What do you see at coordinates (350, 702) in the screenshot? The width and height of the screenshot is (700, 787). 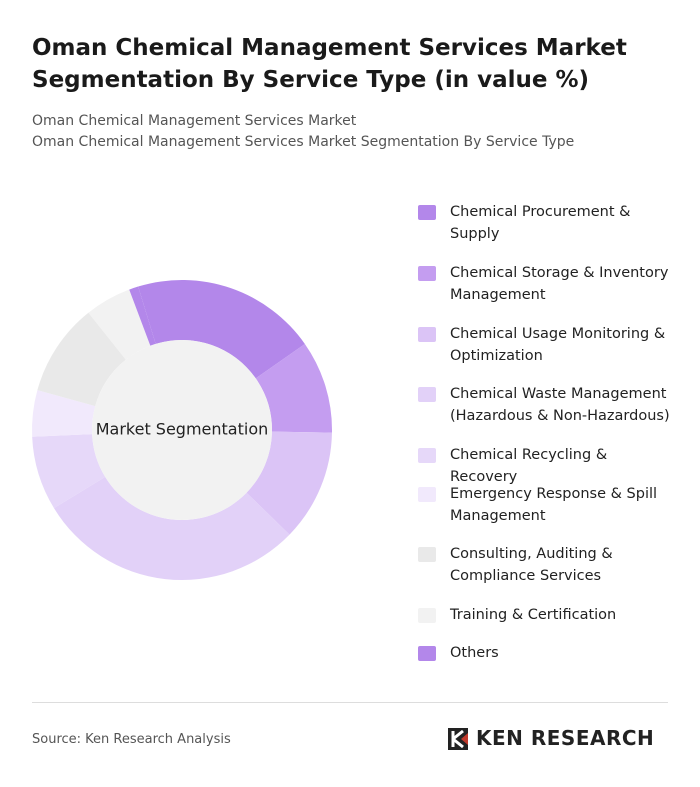 I see `divider` at bounding box center [350, 702].